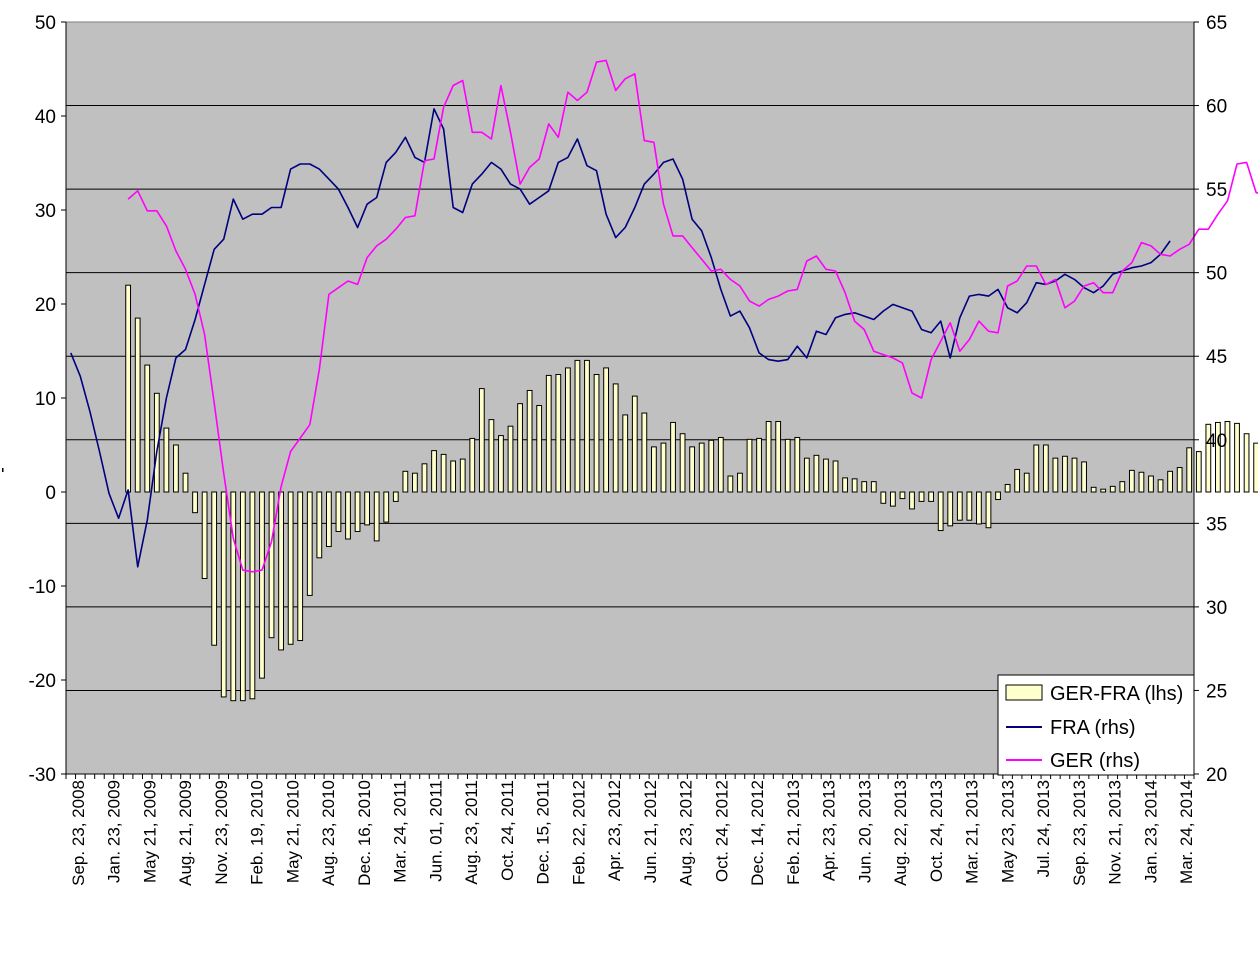 Image resolution: width=1258 pixels, height=953 pixels. What do you see at coordinates (1150, 831) in the screenshot?
I see `x-tick-label: Jan. 23, 2014` at bounding box center [1150, 831].